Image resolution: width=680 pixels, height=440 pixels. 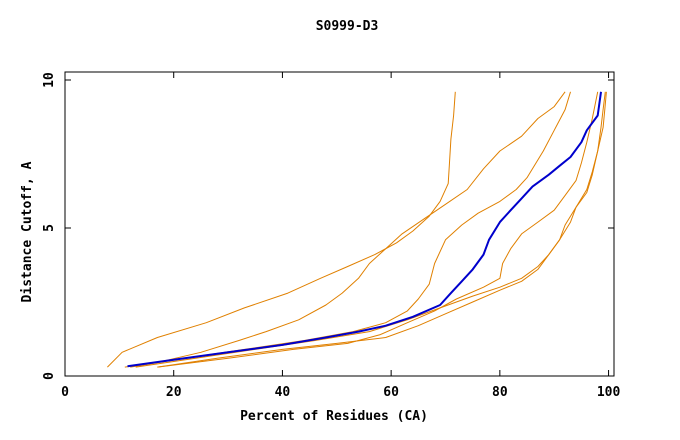 I want to click on x-tick-label: 0, so click(x=65, y=392).